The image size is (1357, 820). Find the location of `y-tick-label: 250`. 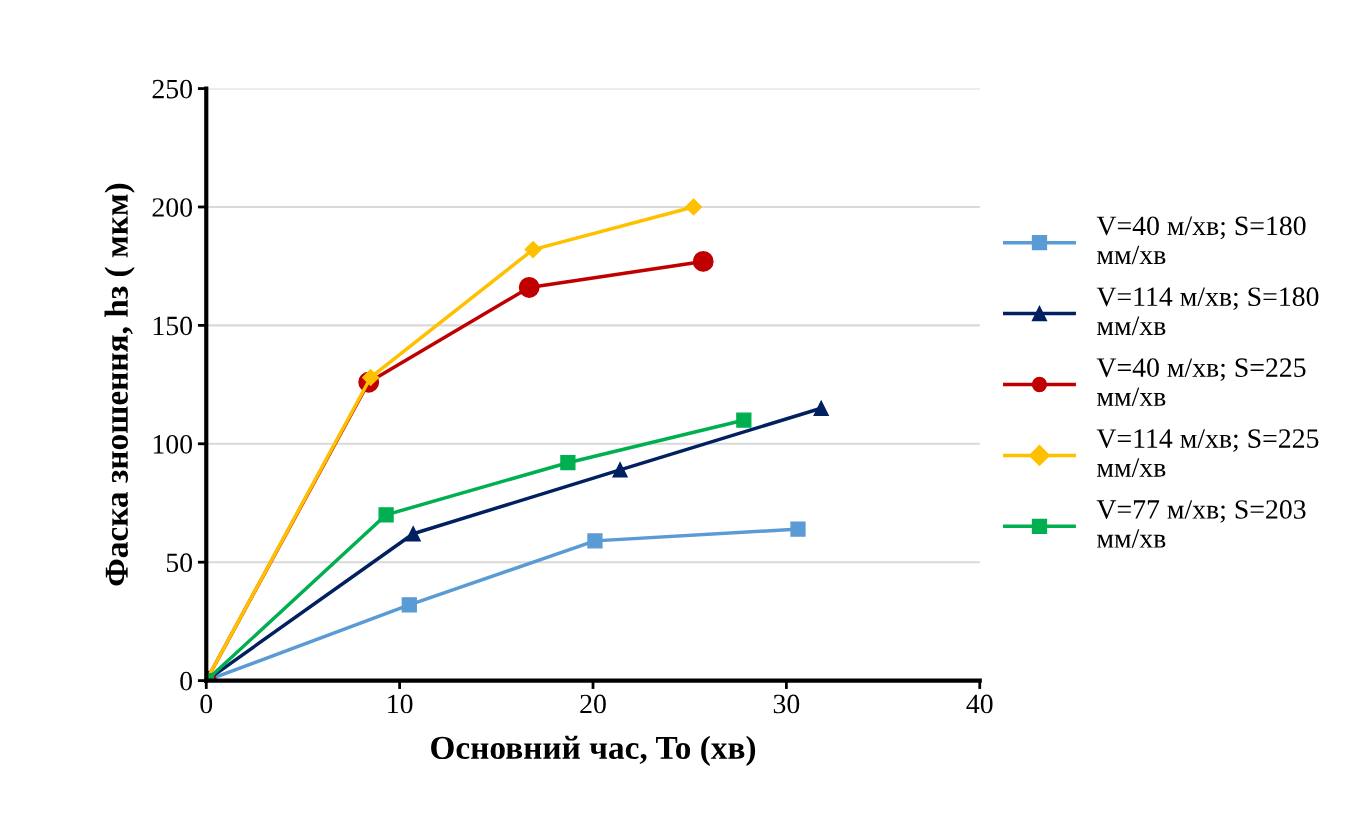

y-tick-label: 250 is located at coordinates (172, 89).